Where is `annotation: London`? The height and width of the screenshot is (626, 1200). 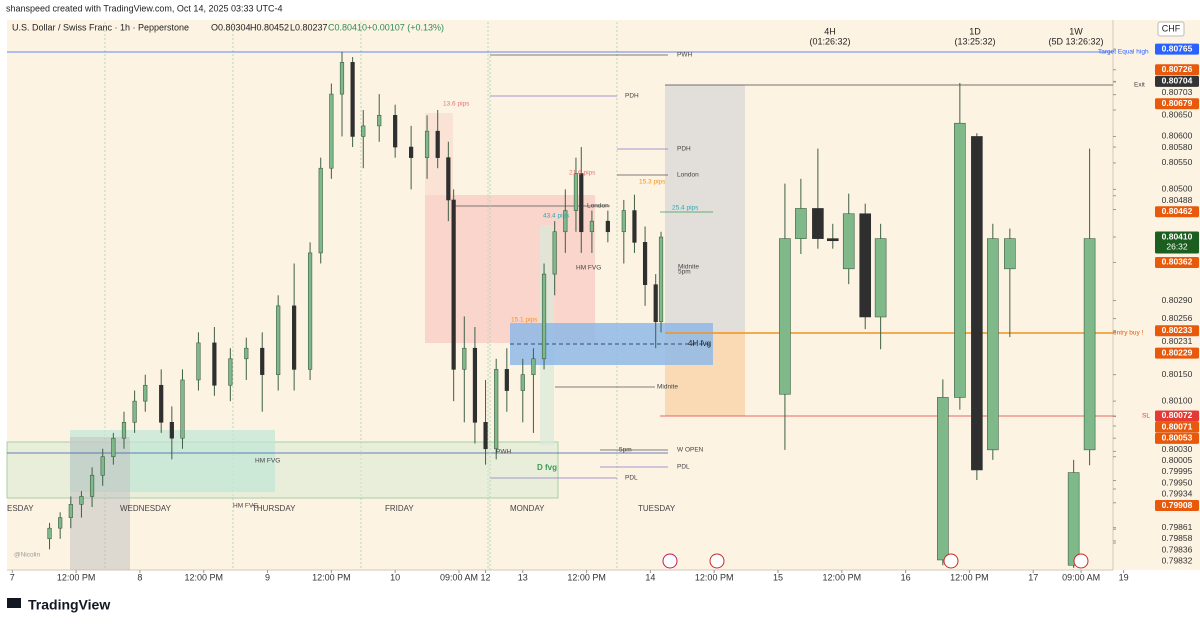 annotation: London is located at coordinates (598, 206).